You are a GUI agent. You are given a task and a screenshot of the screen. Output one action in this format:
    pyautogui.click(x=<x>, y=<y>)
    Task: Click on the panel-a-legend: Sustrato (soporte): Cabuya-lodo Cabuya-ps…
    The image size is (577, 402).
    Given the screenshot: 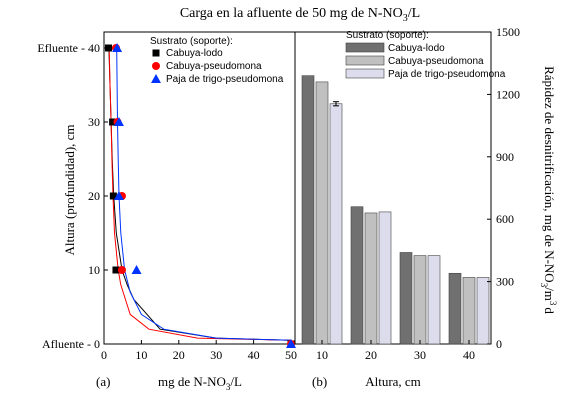 What is the action you would take?
    pyautogui.click(x=217, y=60)
    